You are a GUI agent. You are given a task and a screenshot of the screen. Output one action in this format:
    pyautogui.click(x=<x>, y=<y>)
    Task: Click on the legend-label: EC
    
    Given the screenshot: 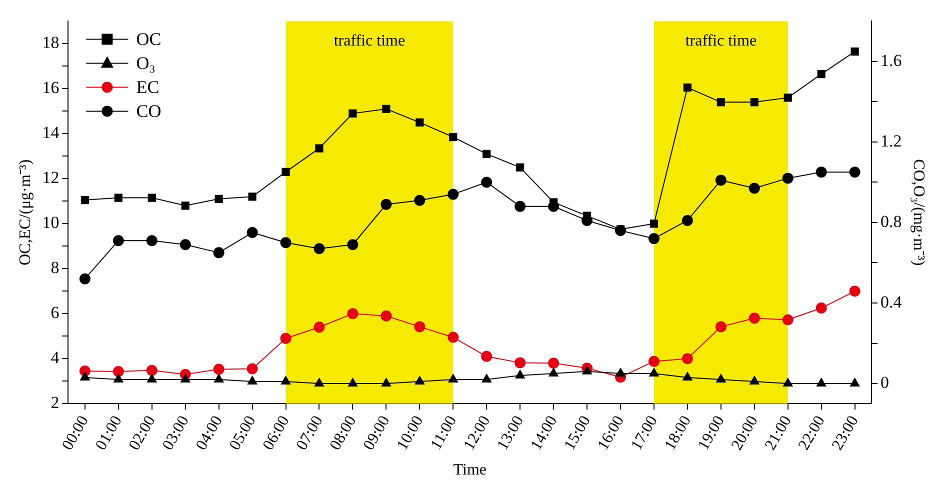 What is the action you would take?
    pyautogui.click(x=148, y=86)
    